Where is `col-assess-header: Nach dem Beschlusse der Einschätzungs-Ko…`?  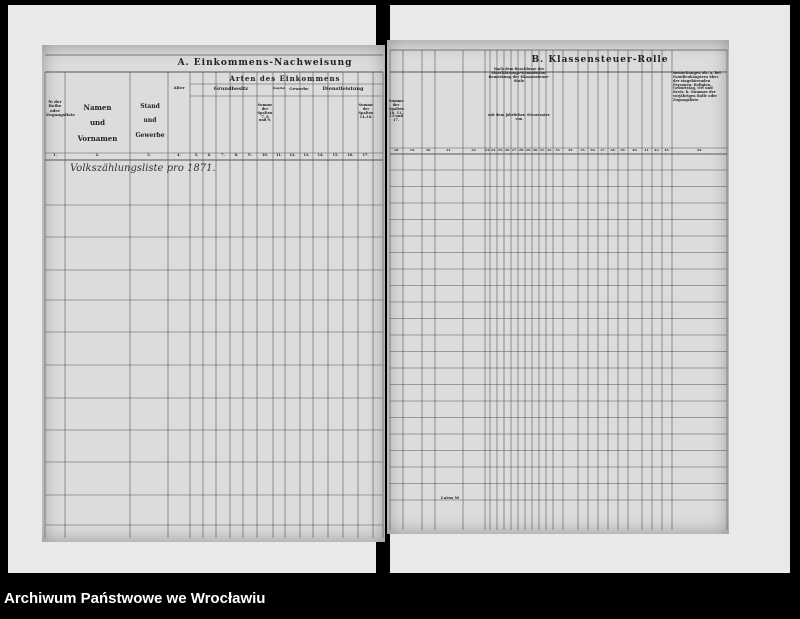 col-assess-header: Nach dem Beschlusse der Einschätzungs-Ko… is located at coordinates (519, 75).